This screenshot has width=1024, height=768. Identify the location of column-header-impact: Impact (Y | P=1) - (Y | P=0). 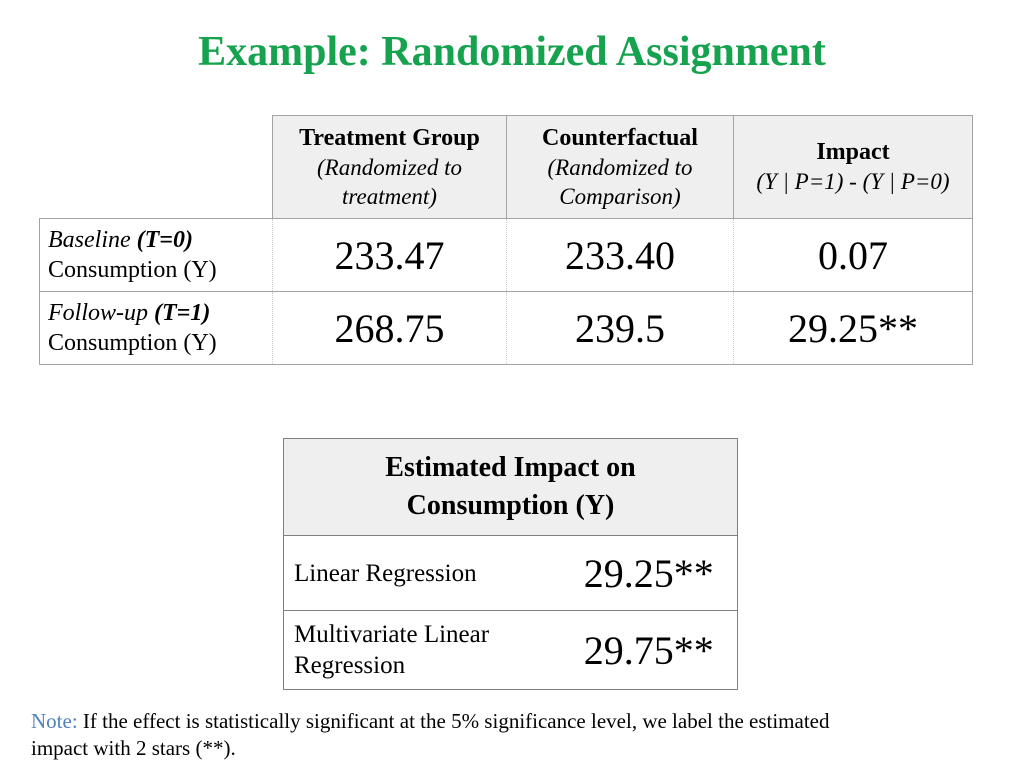
(853, 167).